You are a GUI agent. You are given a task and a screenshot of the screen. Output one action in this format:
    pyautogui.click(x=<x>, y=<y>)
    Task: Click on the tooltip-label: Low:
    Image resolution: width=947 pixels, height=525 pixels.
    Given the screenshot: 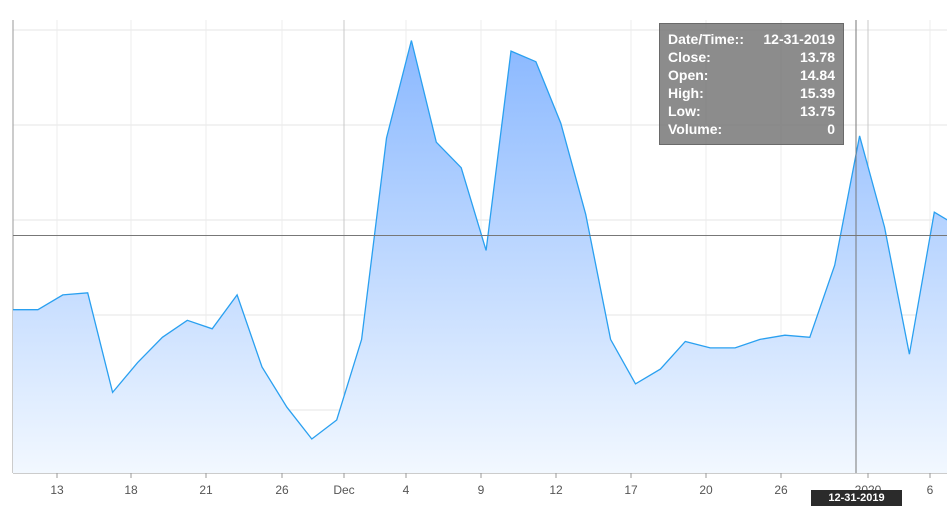 What is the action you would take?
    pyautogui.click(x=684, y=111)
    